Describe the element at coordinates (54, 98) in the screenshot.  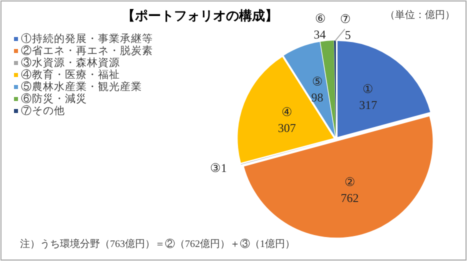
I see `legend-label: ⑥防災・減災` at that location.